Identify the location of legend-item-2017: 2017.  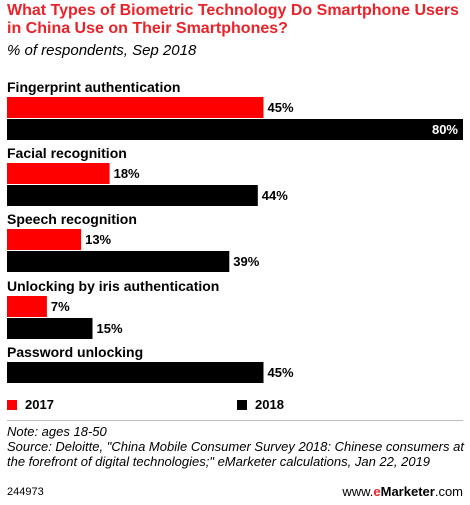
(30, 404).